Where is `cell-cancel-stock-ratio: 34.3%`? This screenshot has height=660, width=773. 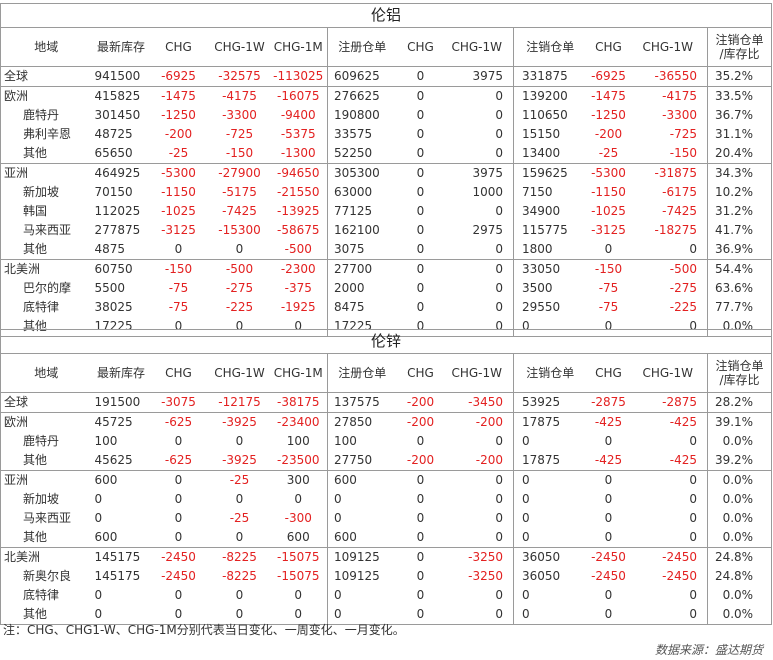 cell-cancel-stock-ratio: 34.3% is located at coordinates (739, 173).